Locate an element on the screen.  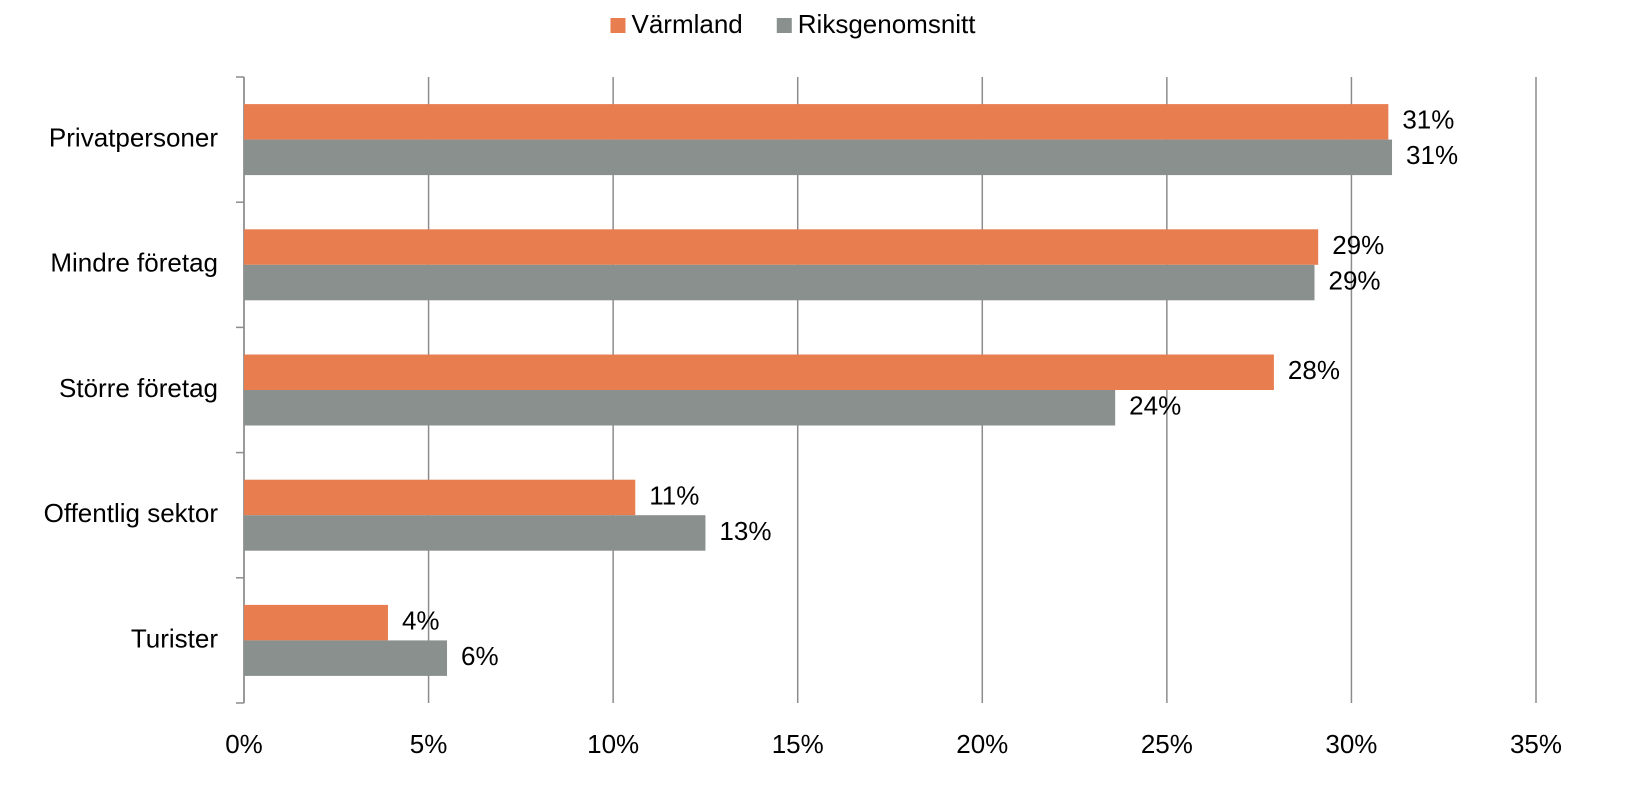
legend-label: Värmland is located at coordinates (686, 24).